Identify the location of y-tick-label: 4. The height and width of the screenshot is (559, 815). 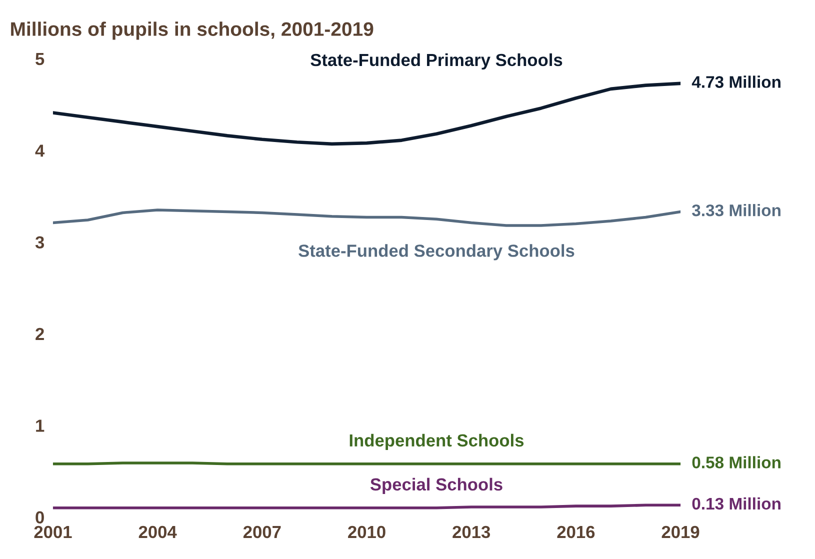
(40, 150).